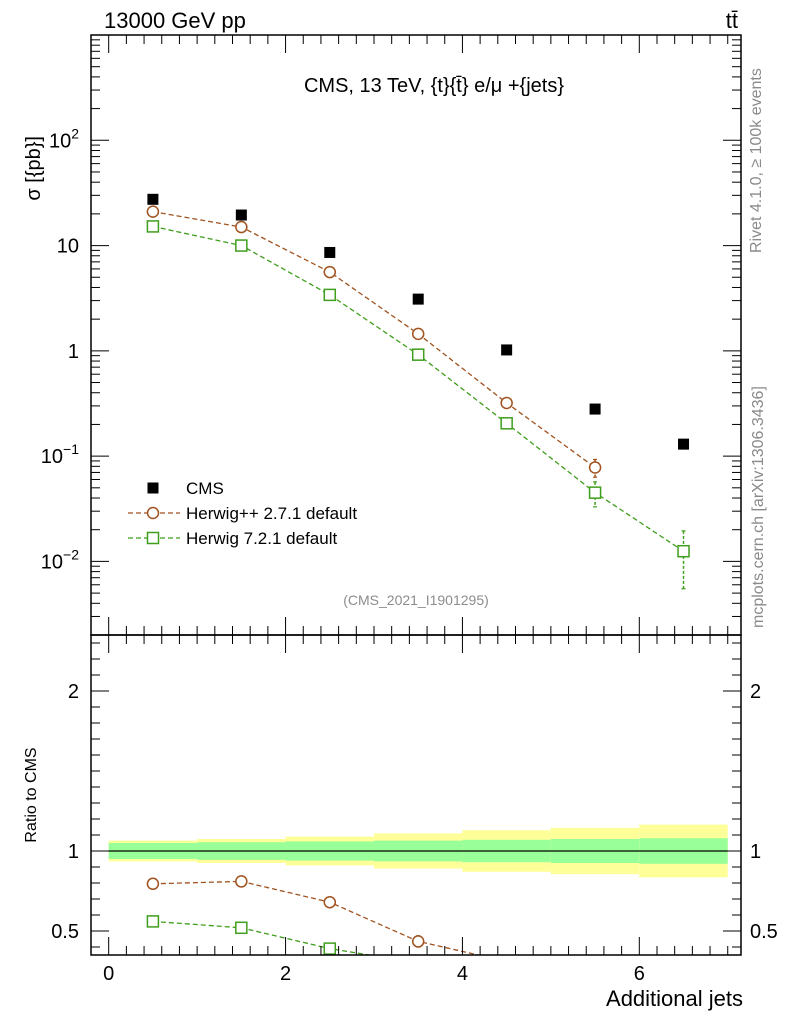  I want to click on rivet-version-label: Rivet 4.1.0, ≥ 100k events, so click(756, 160).